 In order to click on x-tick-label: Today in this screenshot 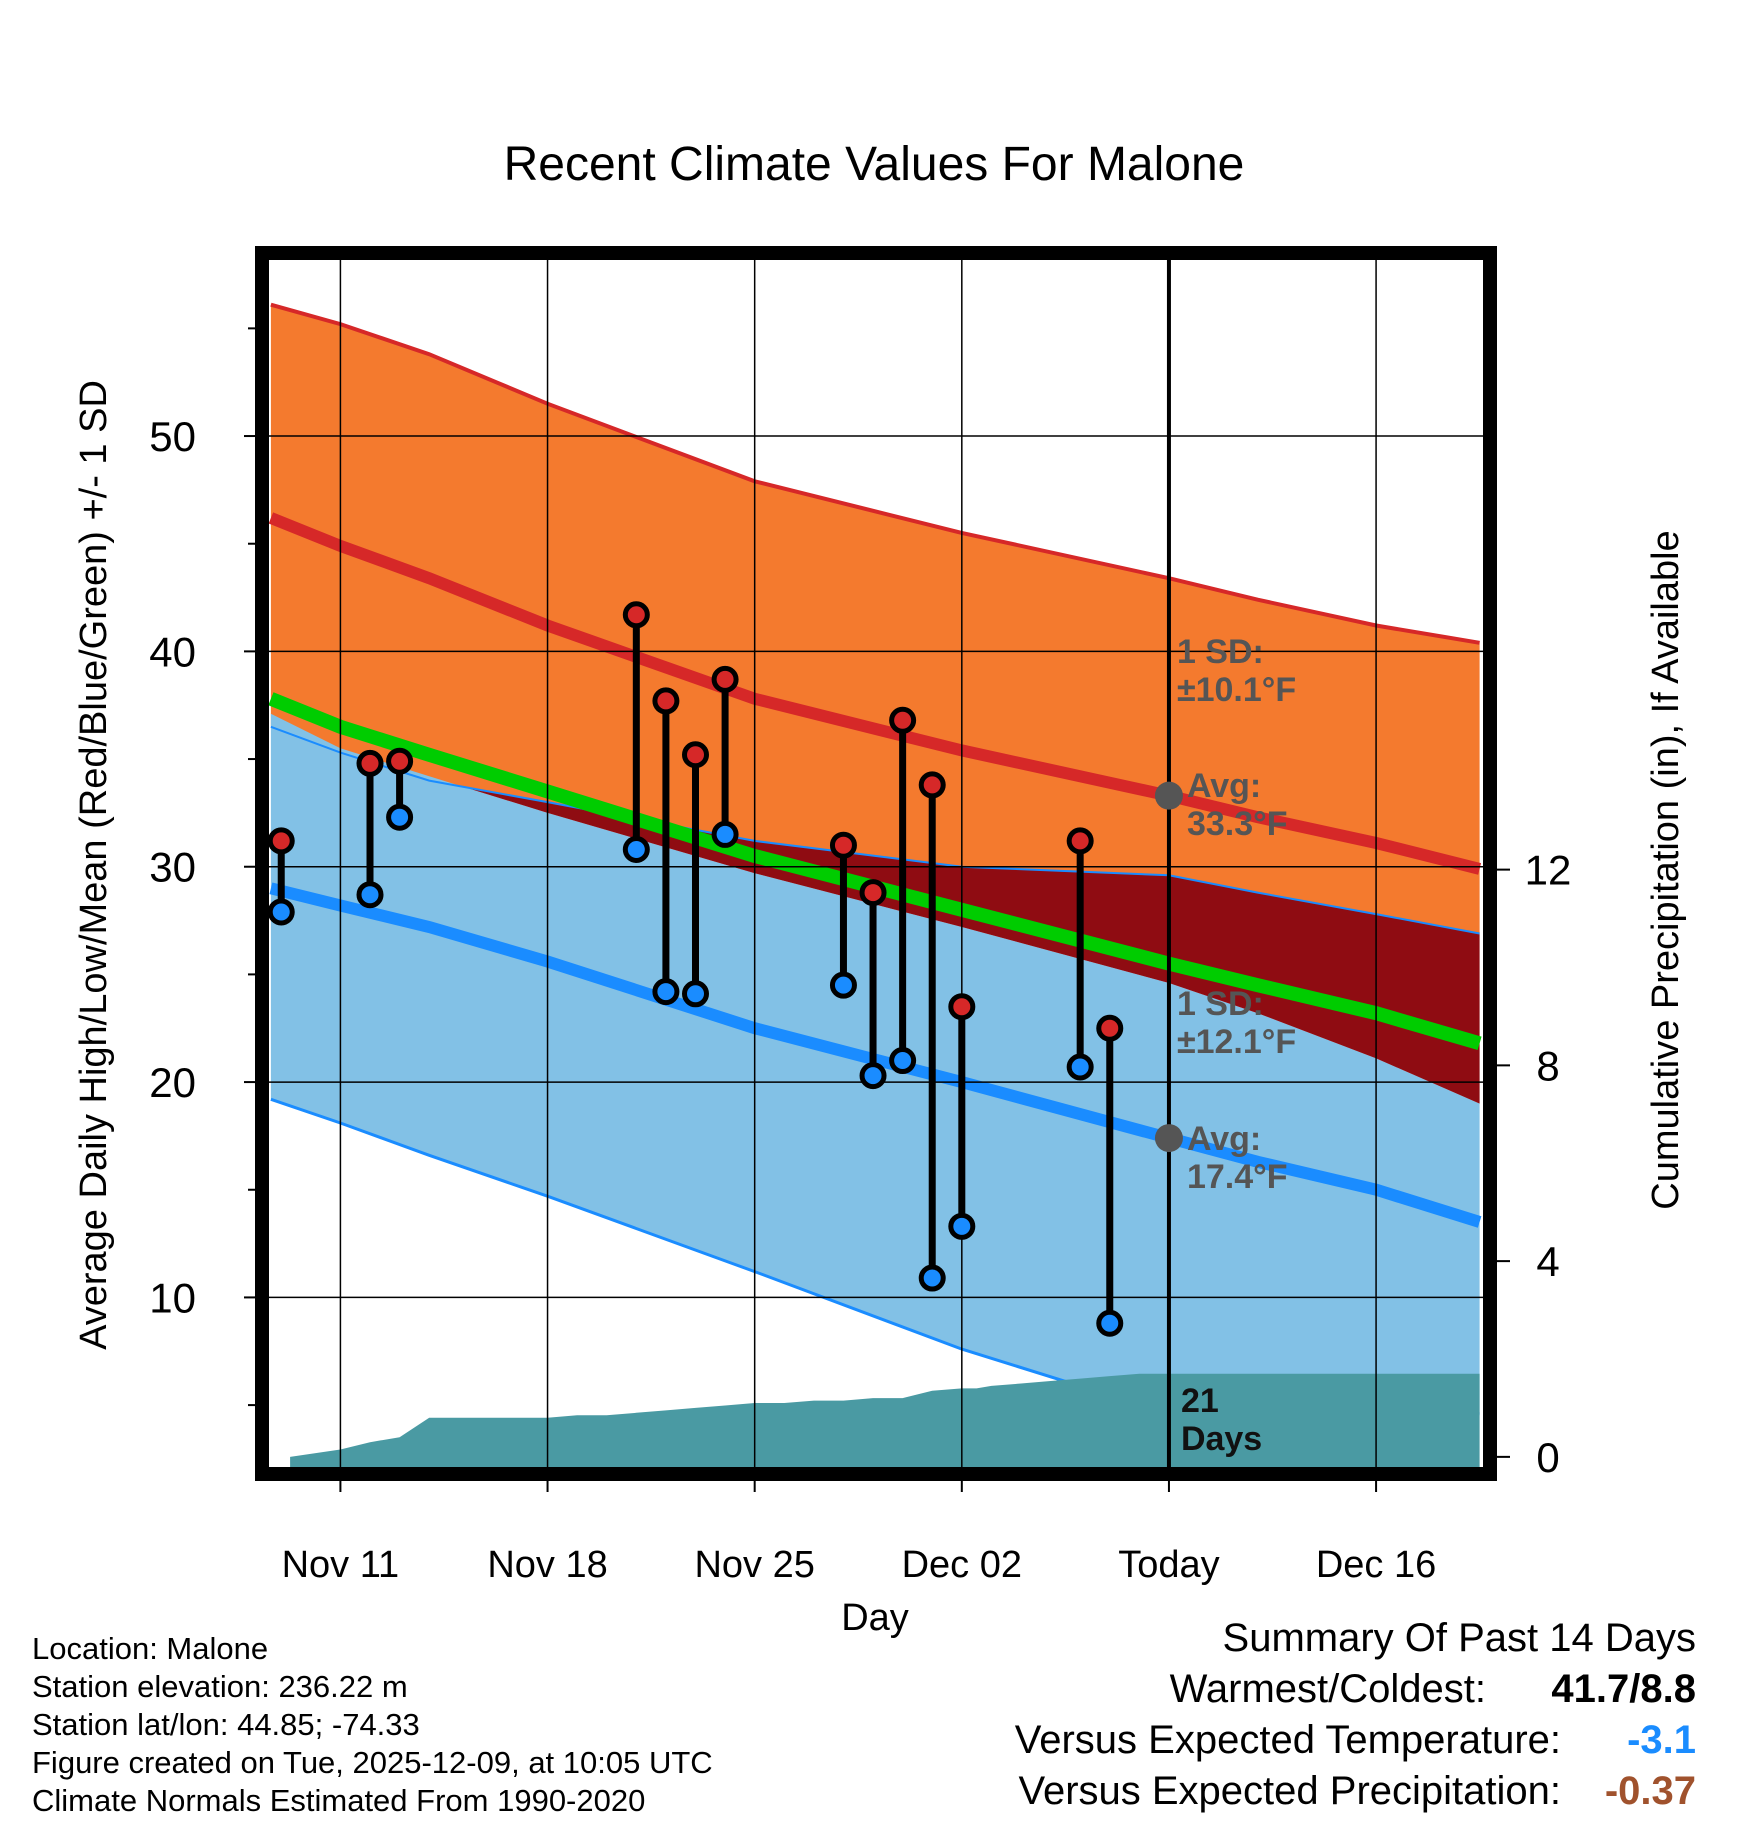, I will do `click(1168, 1565)`.